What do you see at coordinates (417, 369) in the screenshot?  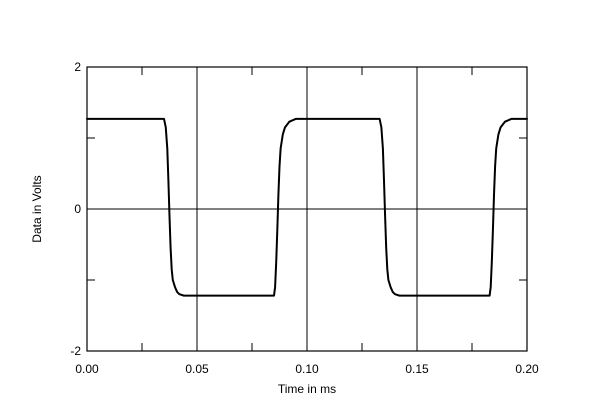 I see `x-tick-label: 0.15` at bounding box center [417, 369].